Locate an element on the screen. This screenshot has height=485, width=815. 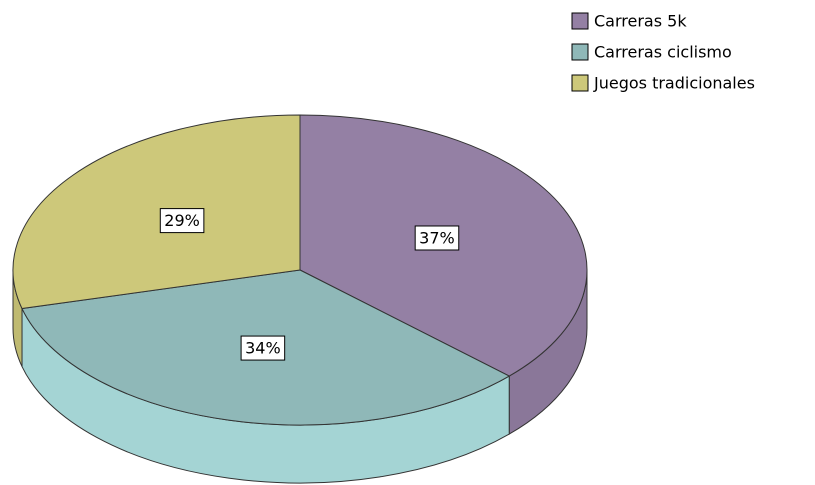
legend-label: Juegos tradicionales is located at coordinates (674, 83).